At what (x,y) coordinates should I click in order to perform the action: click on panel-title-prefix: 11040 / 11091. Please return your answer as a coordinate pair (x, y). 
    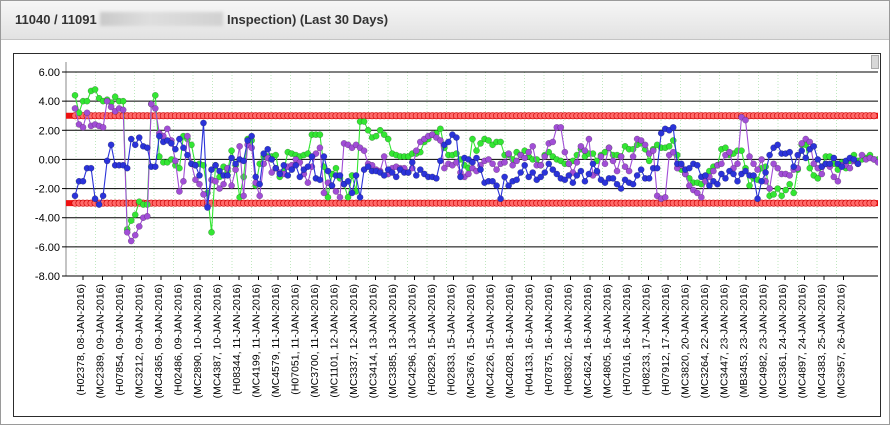
    Looking at the image, I should click on (56, 19).